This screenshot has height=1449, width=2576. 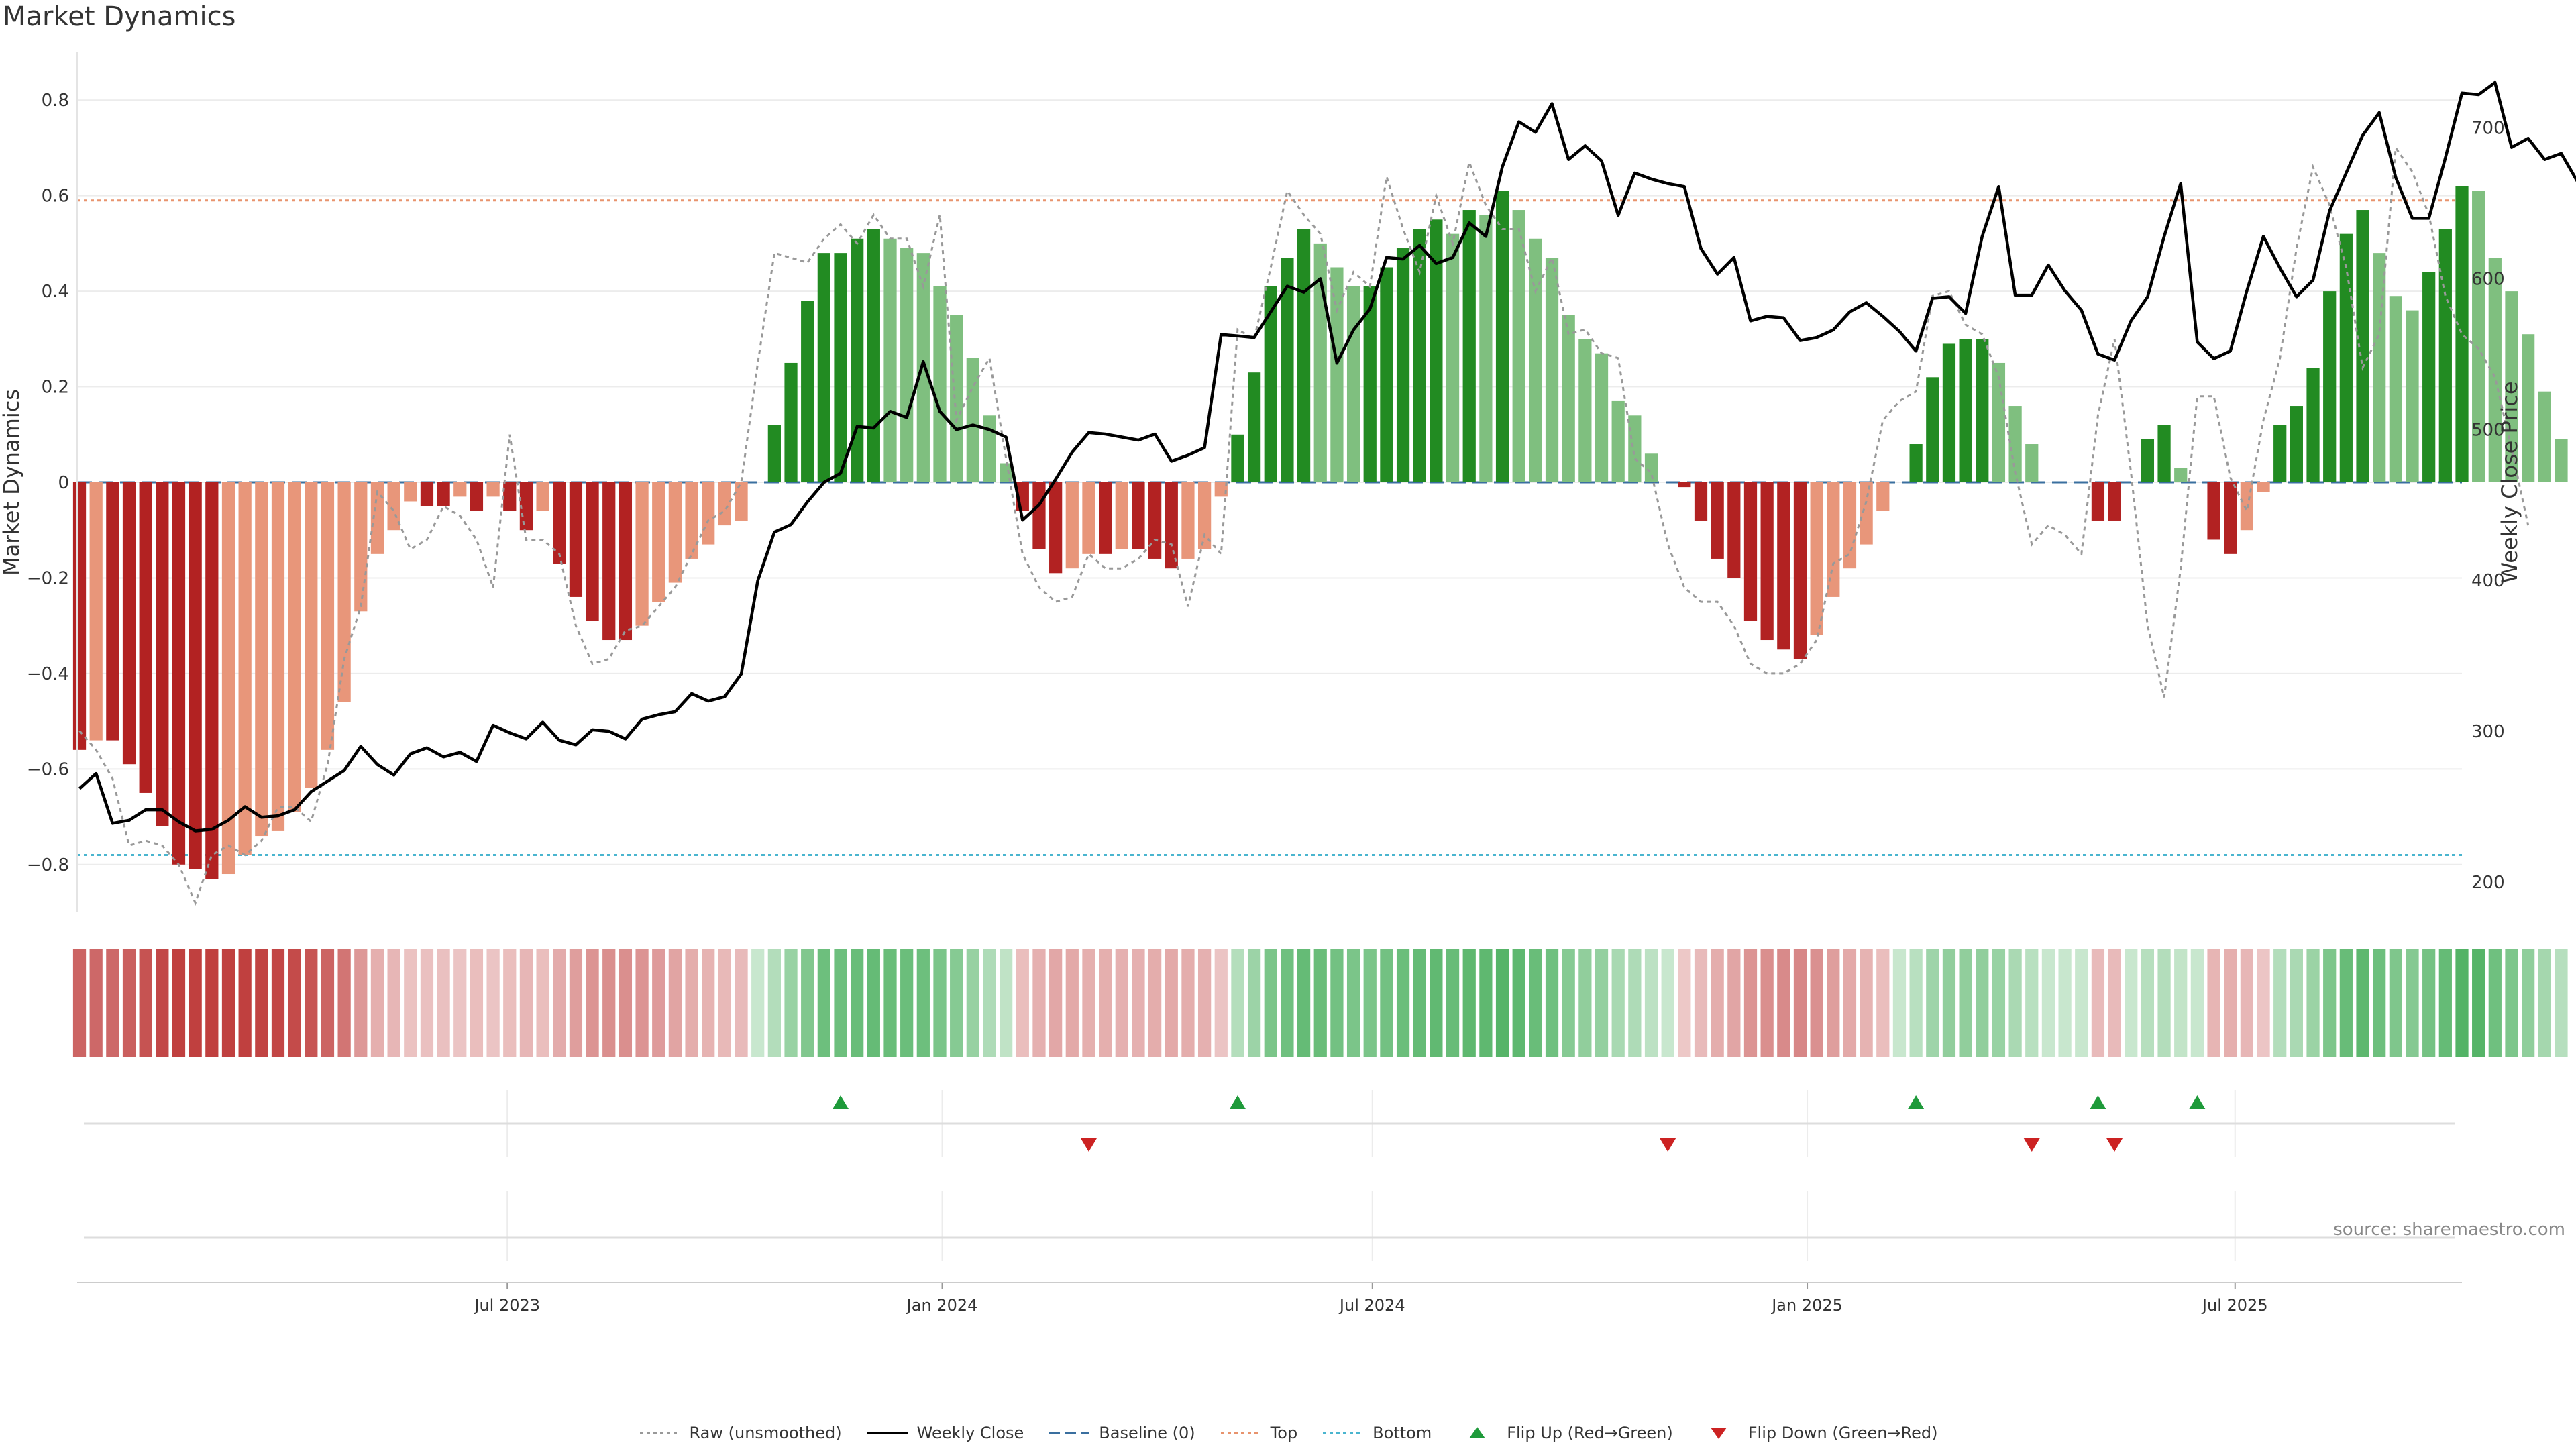 What do you see at coordinates (1371, 1305) in the screenshot?
I see `x-tick-label: Jul 2024` at bounding box center [1371, 1305].